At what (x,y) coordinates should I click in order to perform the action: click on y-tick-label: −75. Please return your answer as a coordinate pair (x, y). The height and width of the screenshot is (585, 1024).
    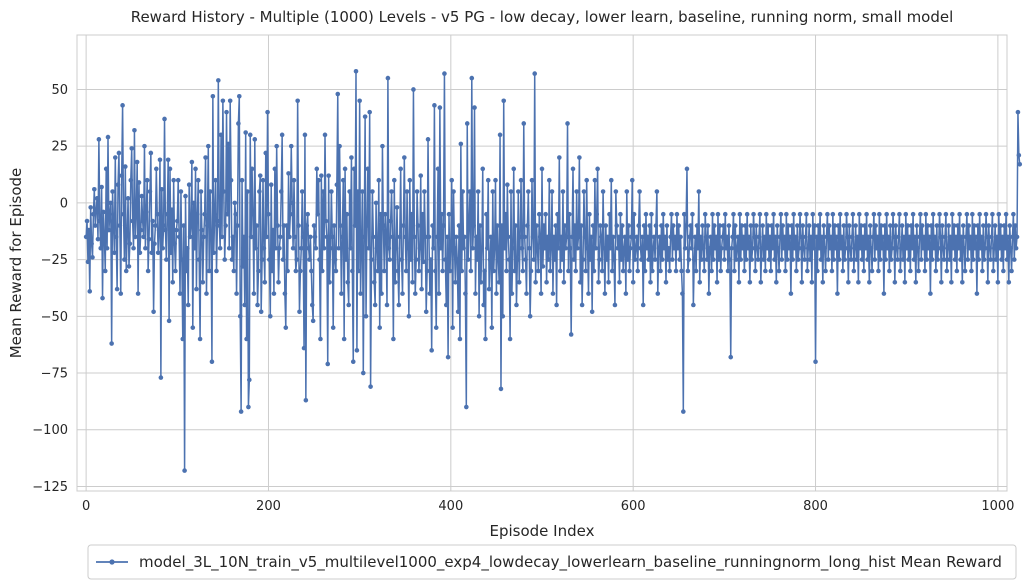
    Looking at the image, I should click on (54, 374).